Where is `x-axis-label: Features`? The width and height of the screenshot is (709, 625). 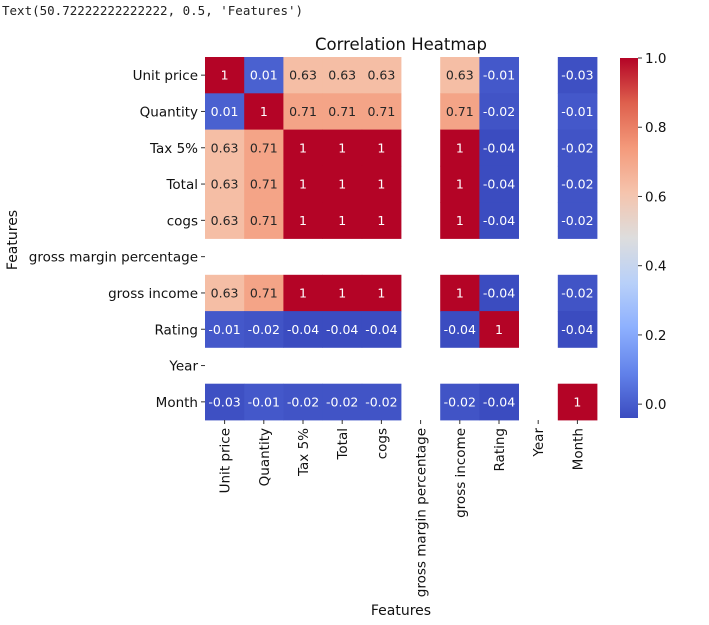
x-axis-label: Features is located at coordinates (401, 611).